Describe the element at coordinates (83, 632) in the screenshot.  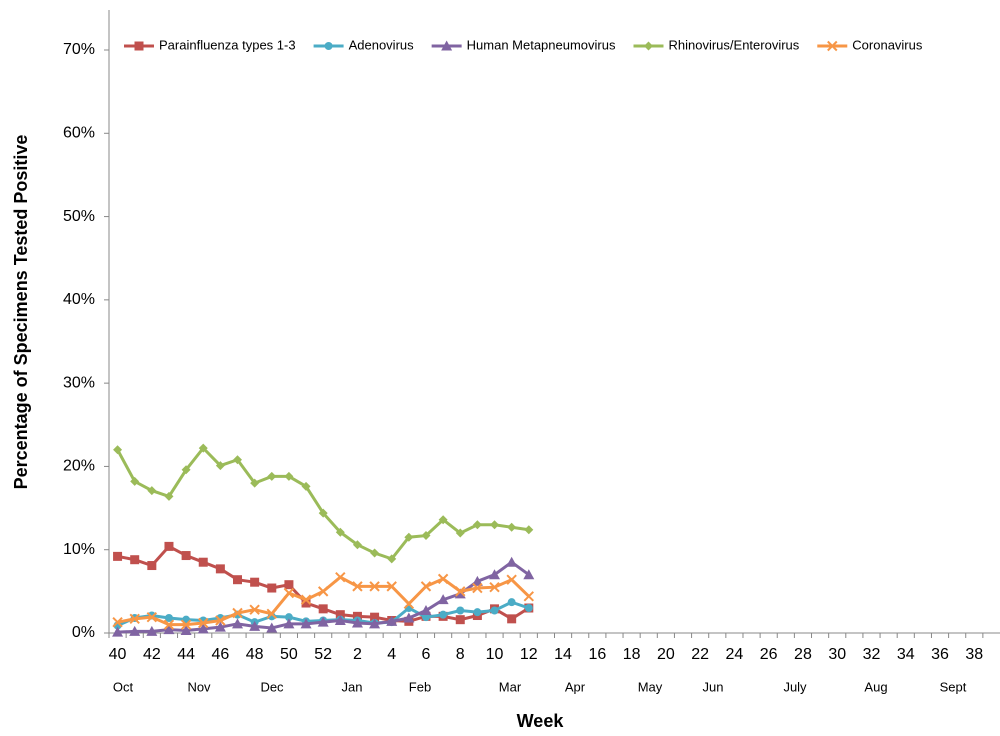
I see `y-tick-label: 0%` at that location.